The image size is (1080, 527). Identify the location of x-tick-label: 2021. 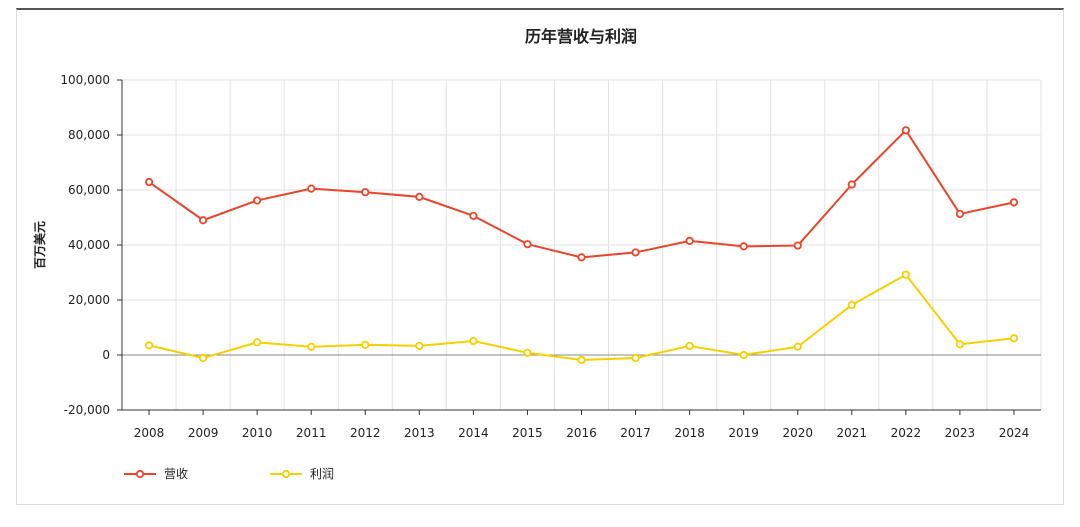
(852, 433).